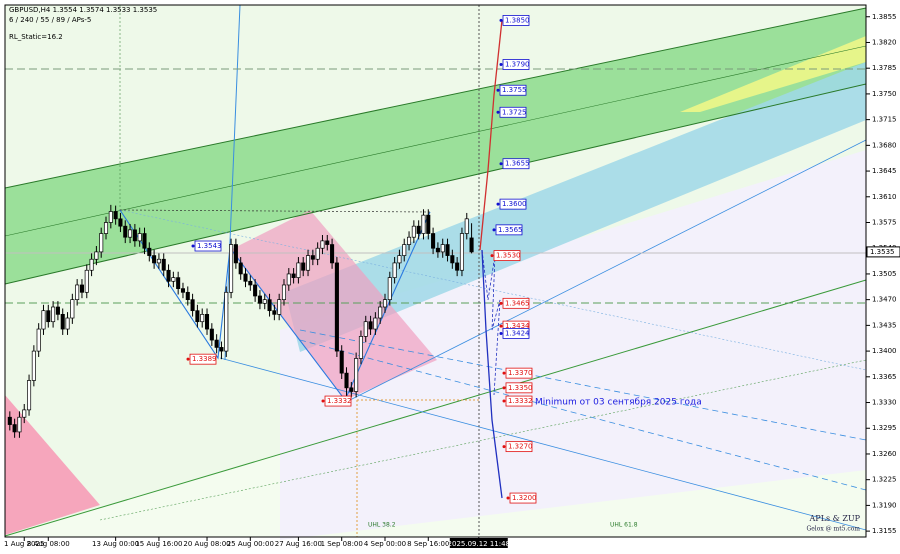 The width and height of the screenshot is (900, 554). I want to click on price-box, so click(883, 252).